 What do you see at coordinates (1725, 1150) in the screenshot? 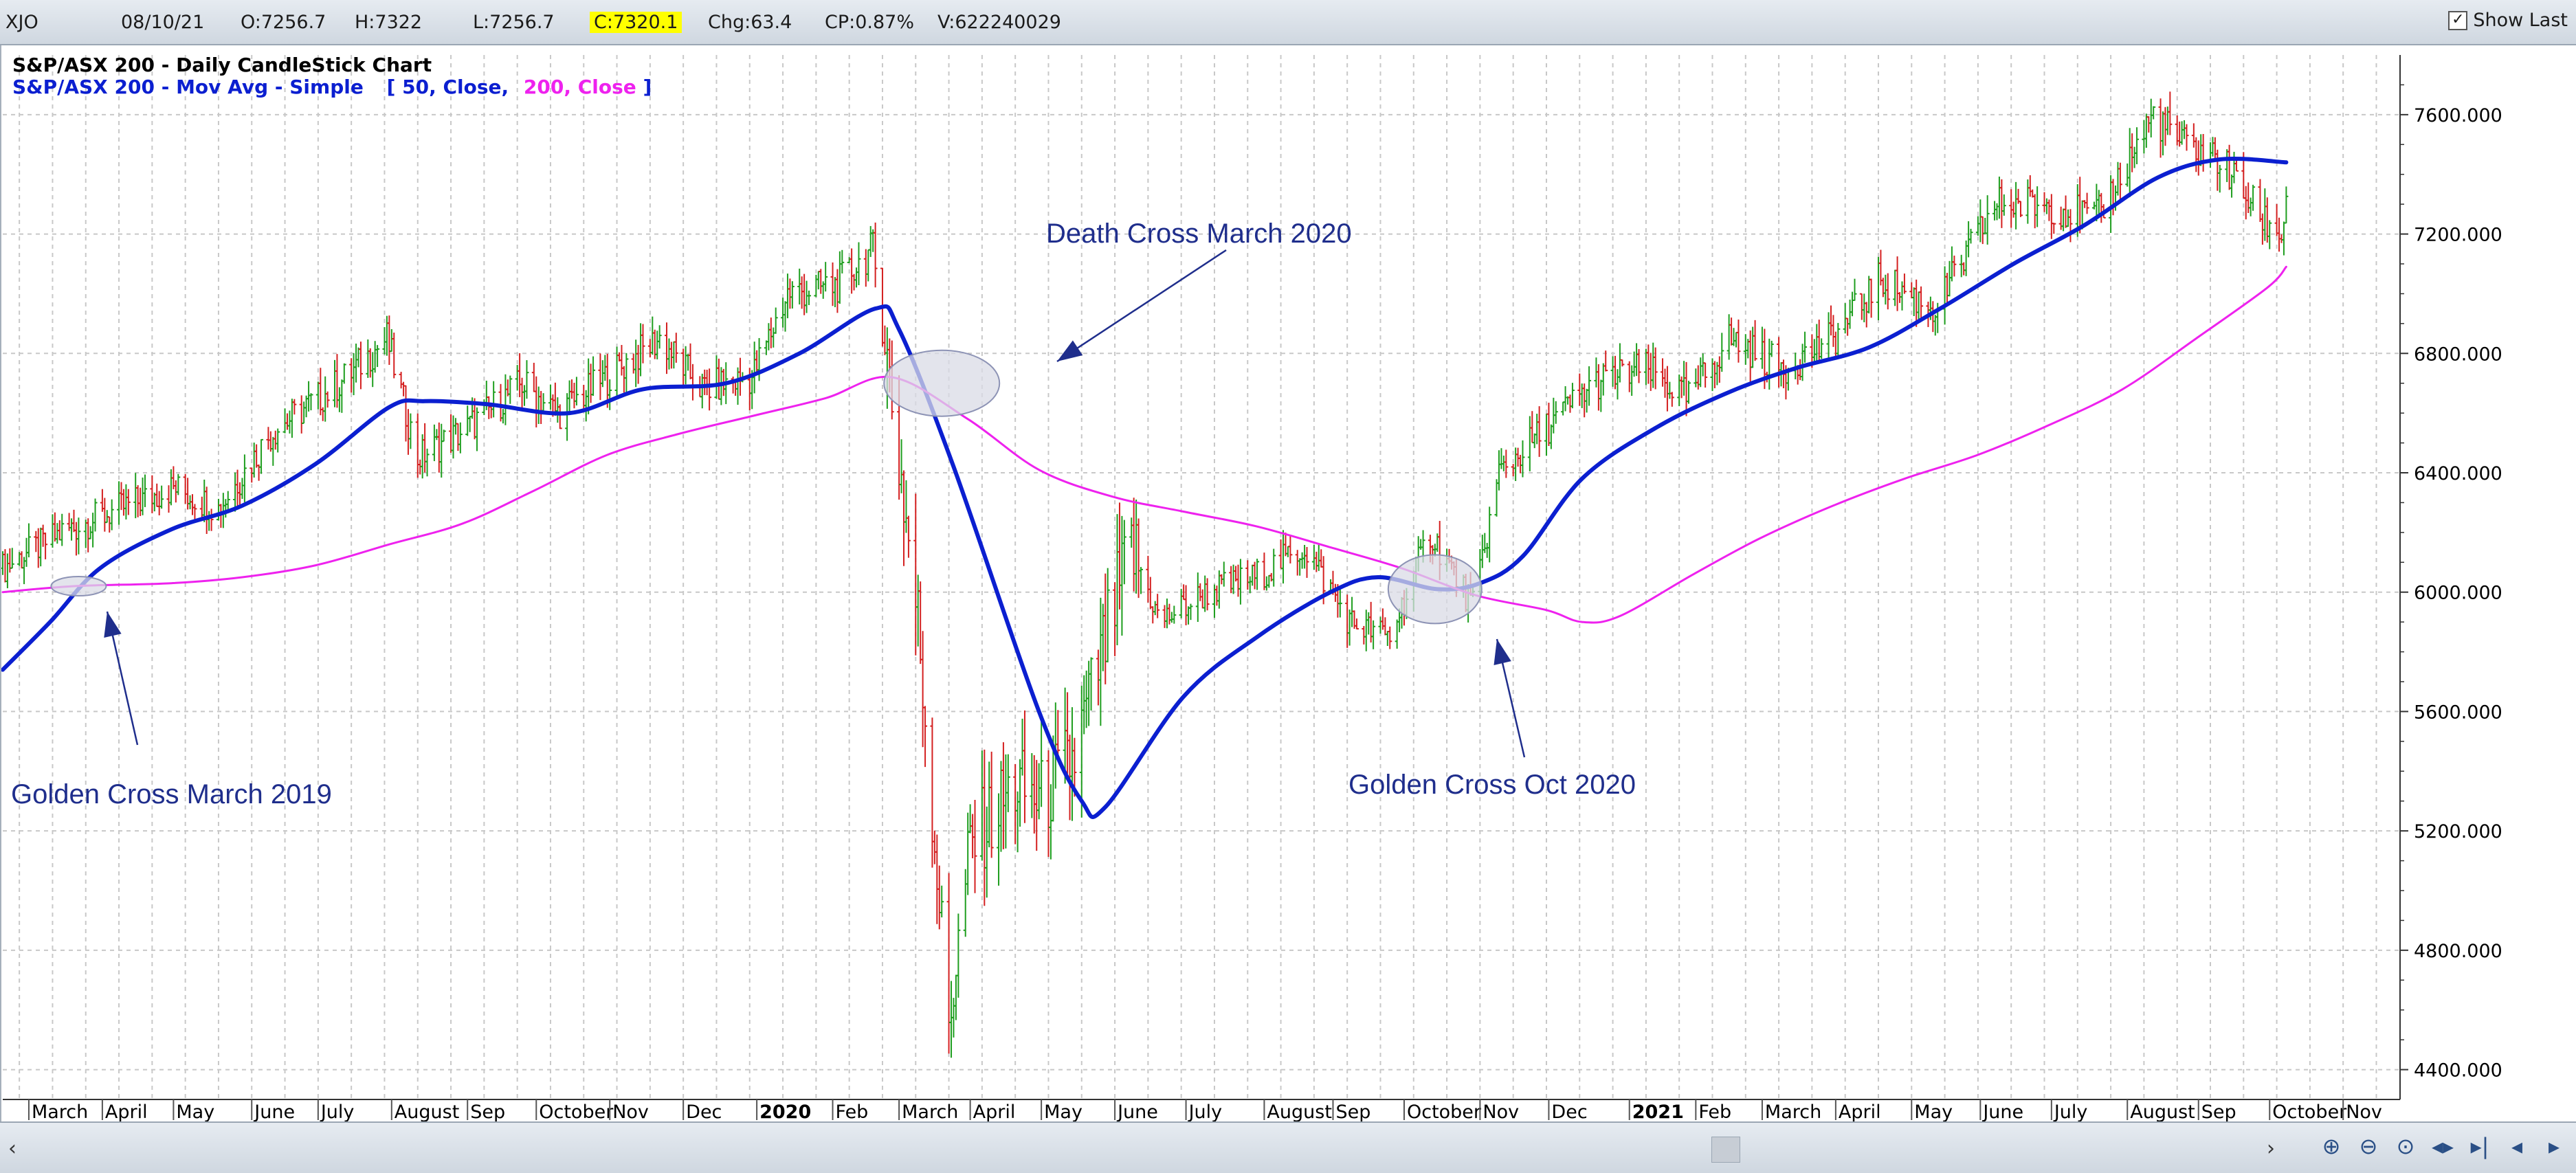
I see `scroll-thumb` at bounding box center [1725, 1150].